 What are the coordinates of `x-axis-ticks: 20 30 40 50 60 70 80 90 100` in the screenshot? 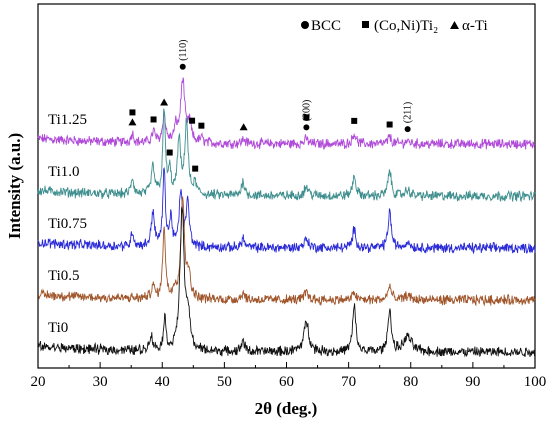 It's located at (289, 376).